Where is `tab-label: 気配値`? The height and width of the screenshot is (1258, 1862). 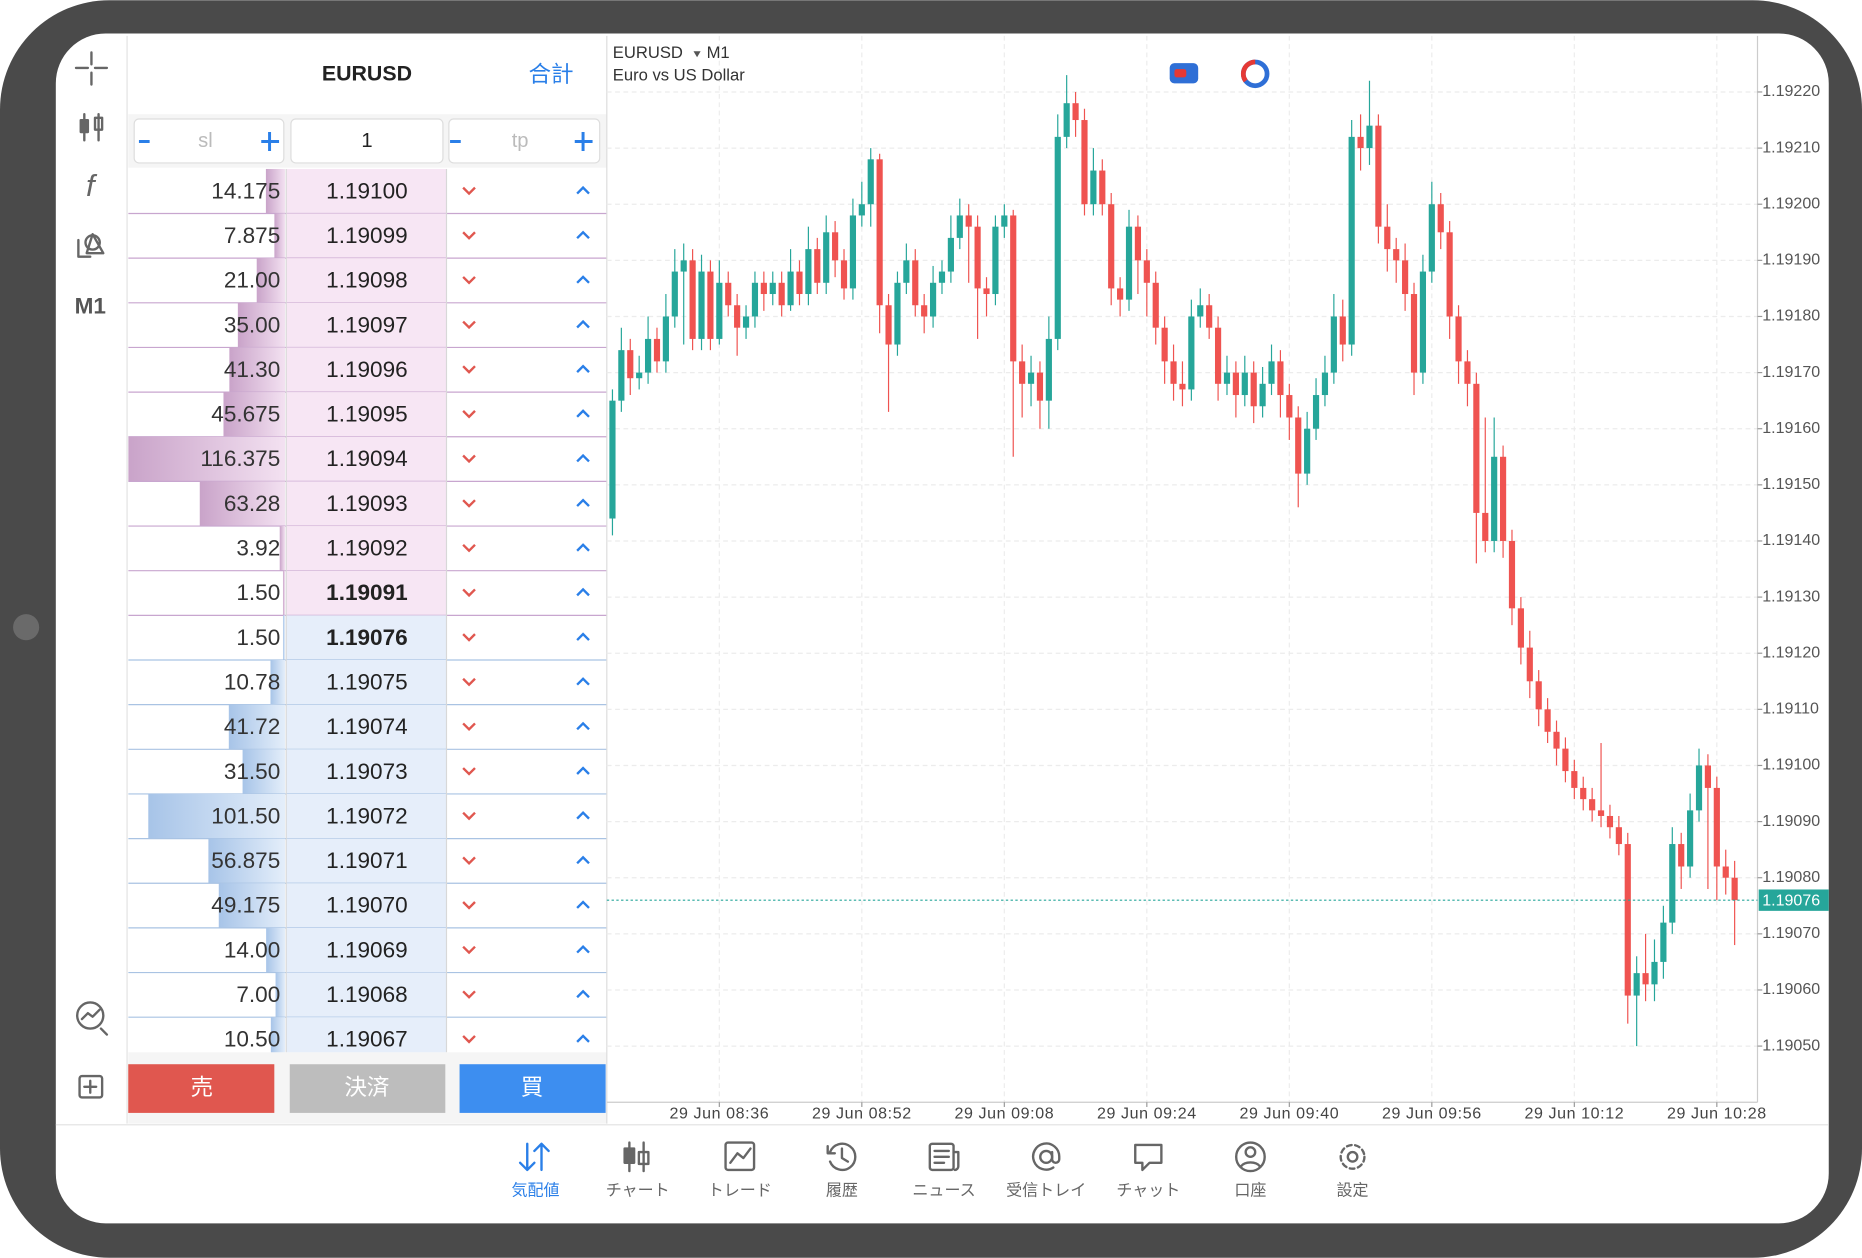
tab-label: 気配値 is located at coordinates (536, 1191).